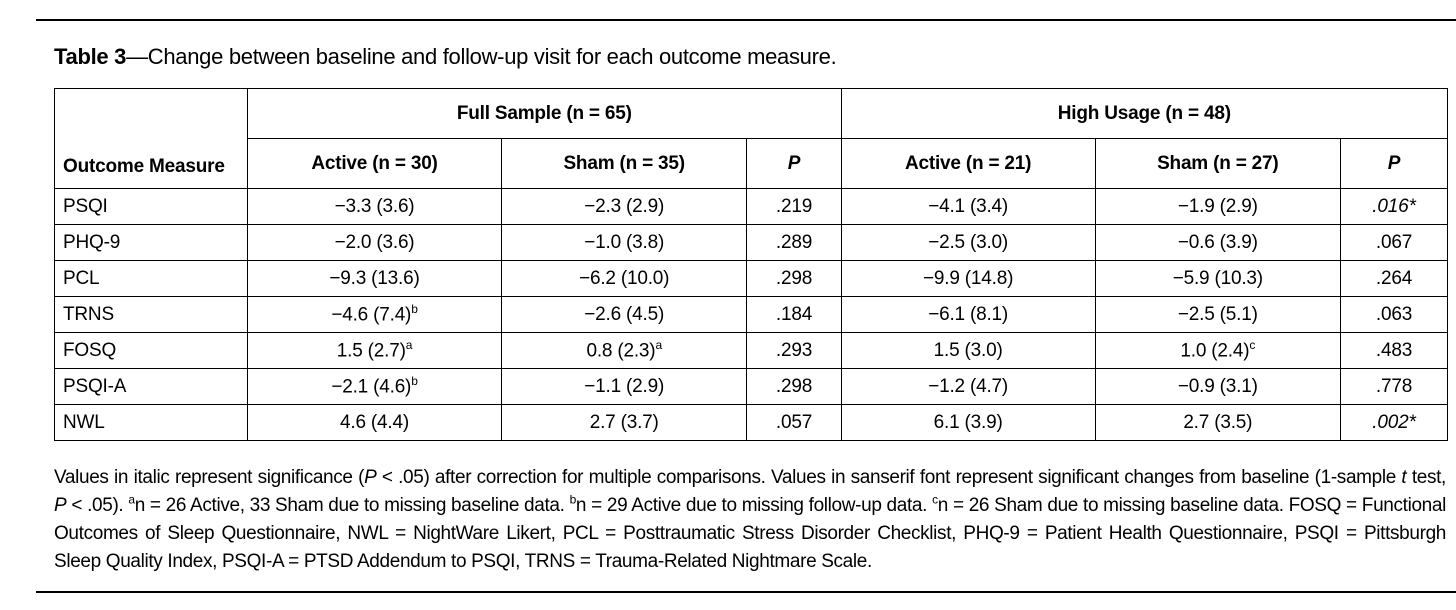 The width and height of the screenshot is (1456, 610). I want to click on cell-value: .067, so click(1394, 242).